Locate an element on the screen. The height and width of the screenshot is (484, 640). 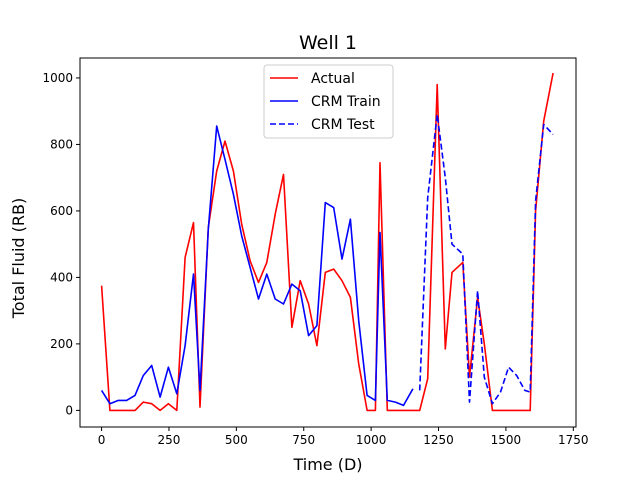
y-tick-label: 800 is located at coordinates (61, 144).